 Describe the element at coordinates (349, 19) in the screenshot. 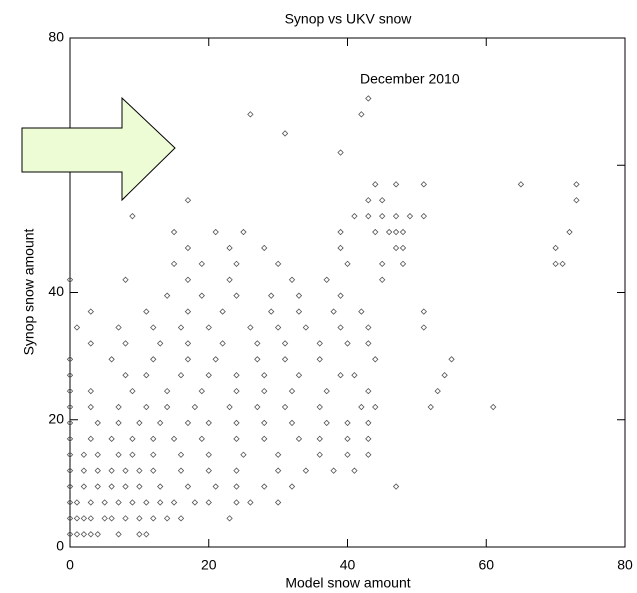

I see `chart-title: Synop vs UKV snow` at that location.